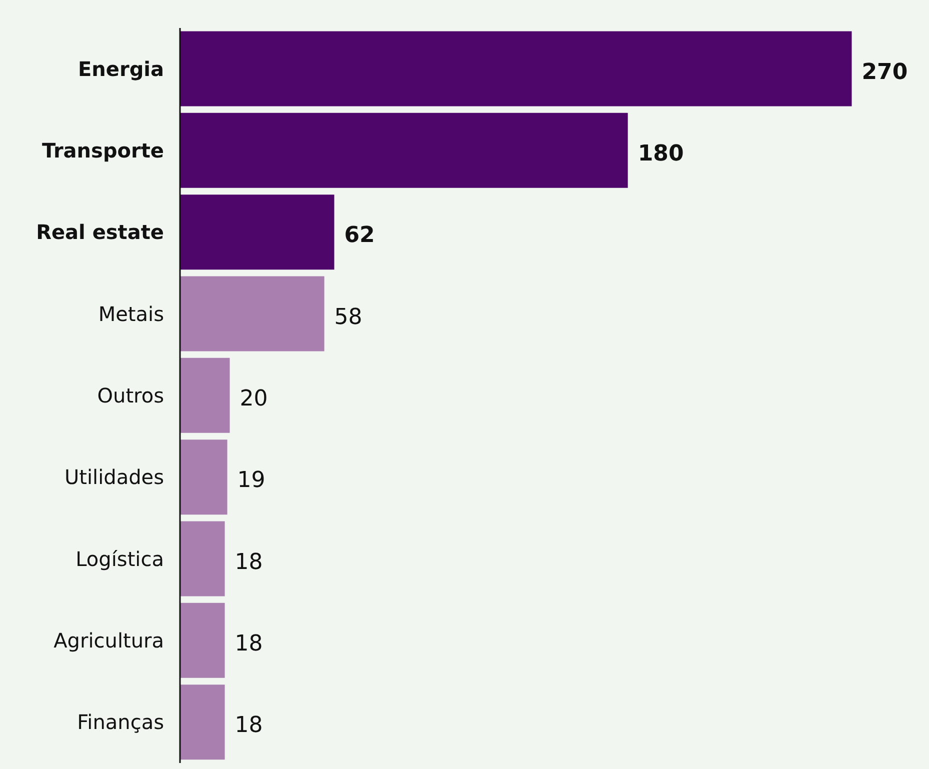 Image resolution: width=929 pixels, height=769 pixels. What do you see at coordinates (103, 150) in the screenshot?
I see `y-tick-label: Transporte` at bounding box center [103, 150].